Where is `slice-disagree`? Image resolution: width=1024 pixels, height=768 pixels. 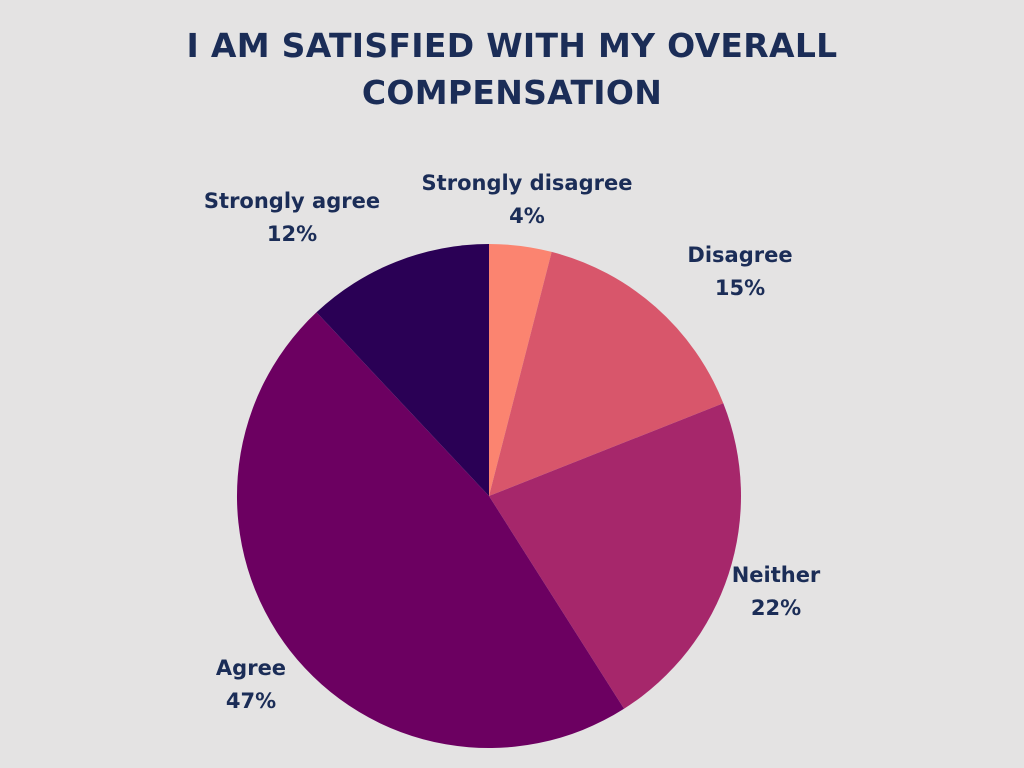
slice-disagree is located at coordinates (606, 373).